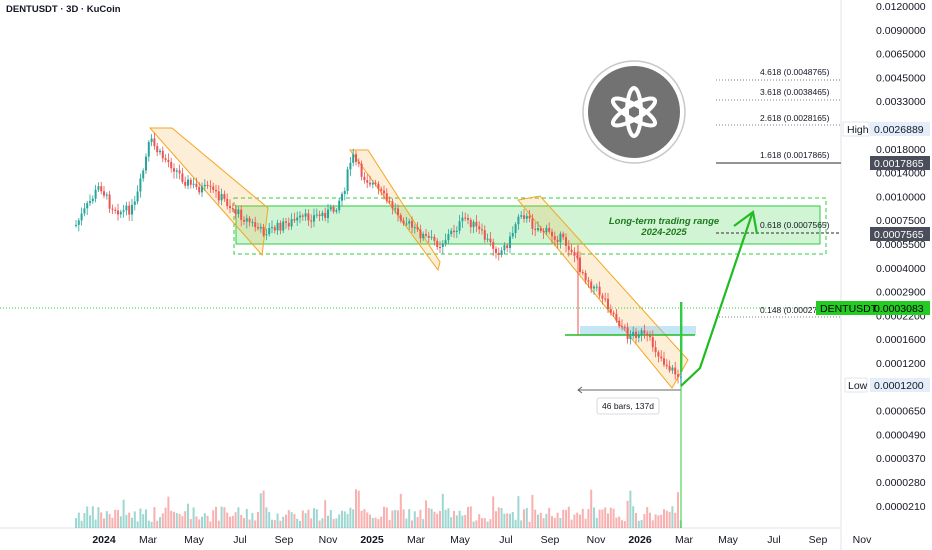 This screenshot has width=932, height=550. I want to click on y-tick-label: 0.0000650, so click(901, 412).